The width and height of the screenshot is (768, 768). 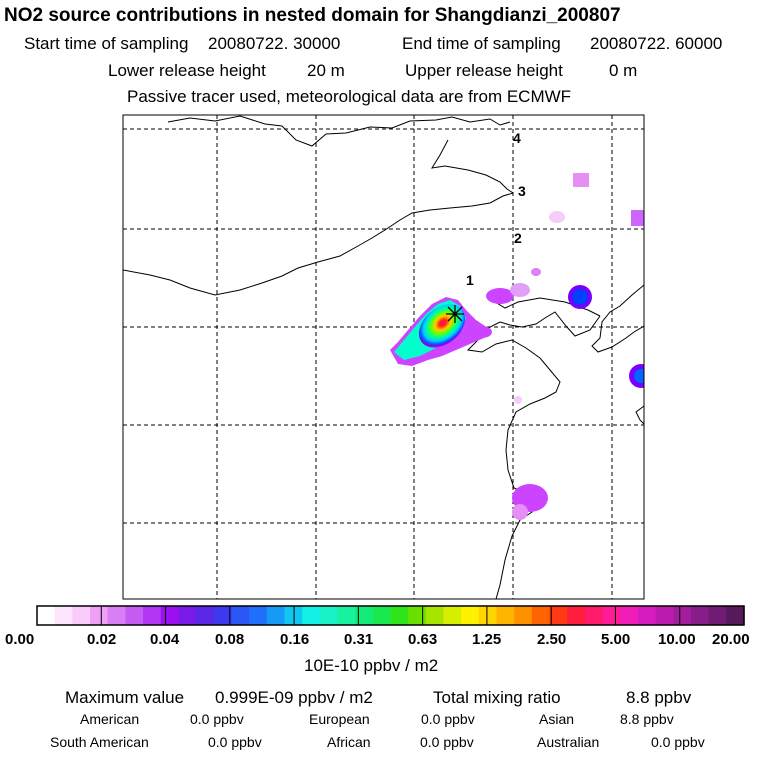 I want to click on source-european-value: 0.0 ppbv, so click(x=448, y=719).